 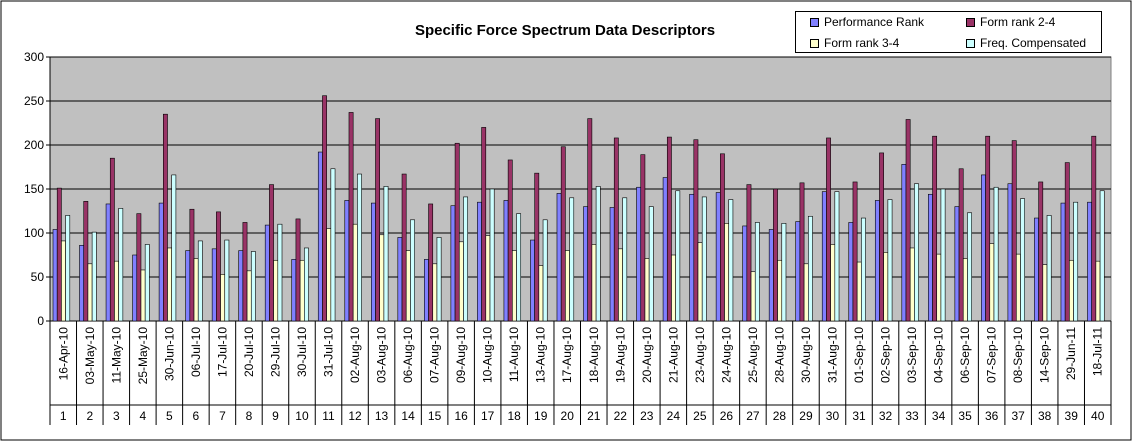 What do you see at coordinates (568, 416) in the screenshot?
I see `x-tick-label-index: 20` at bounding box center [568, 416].